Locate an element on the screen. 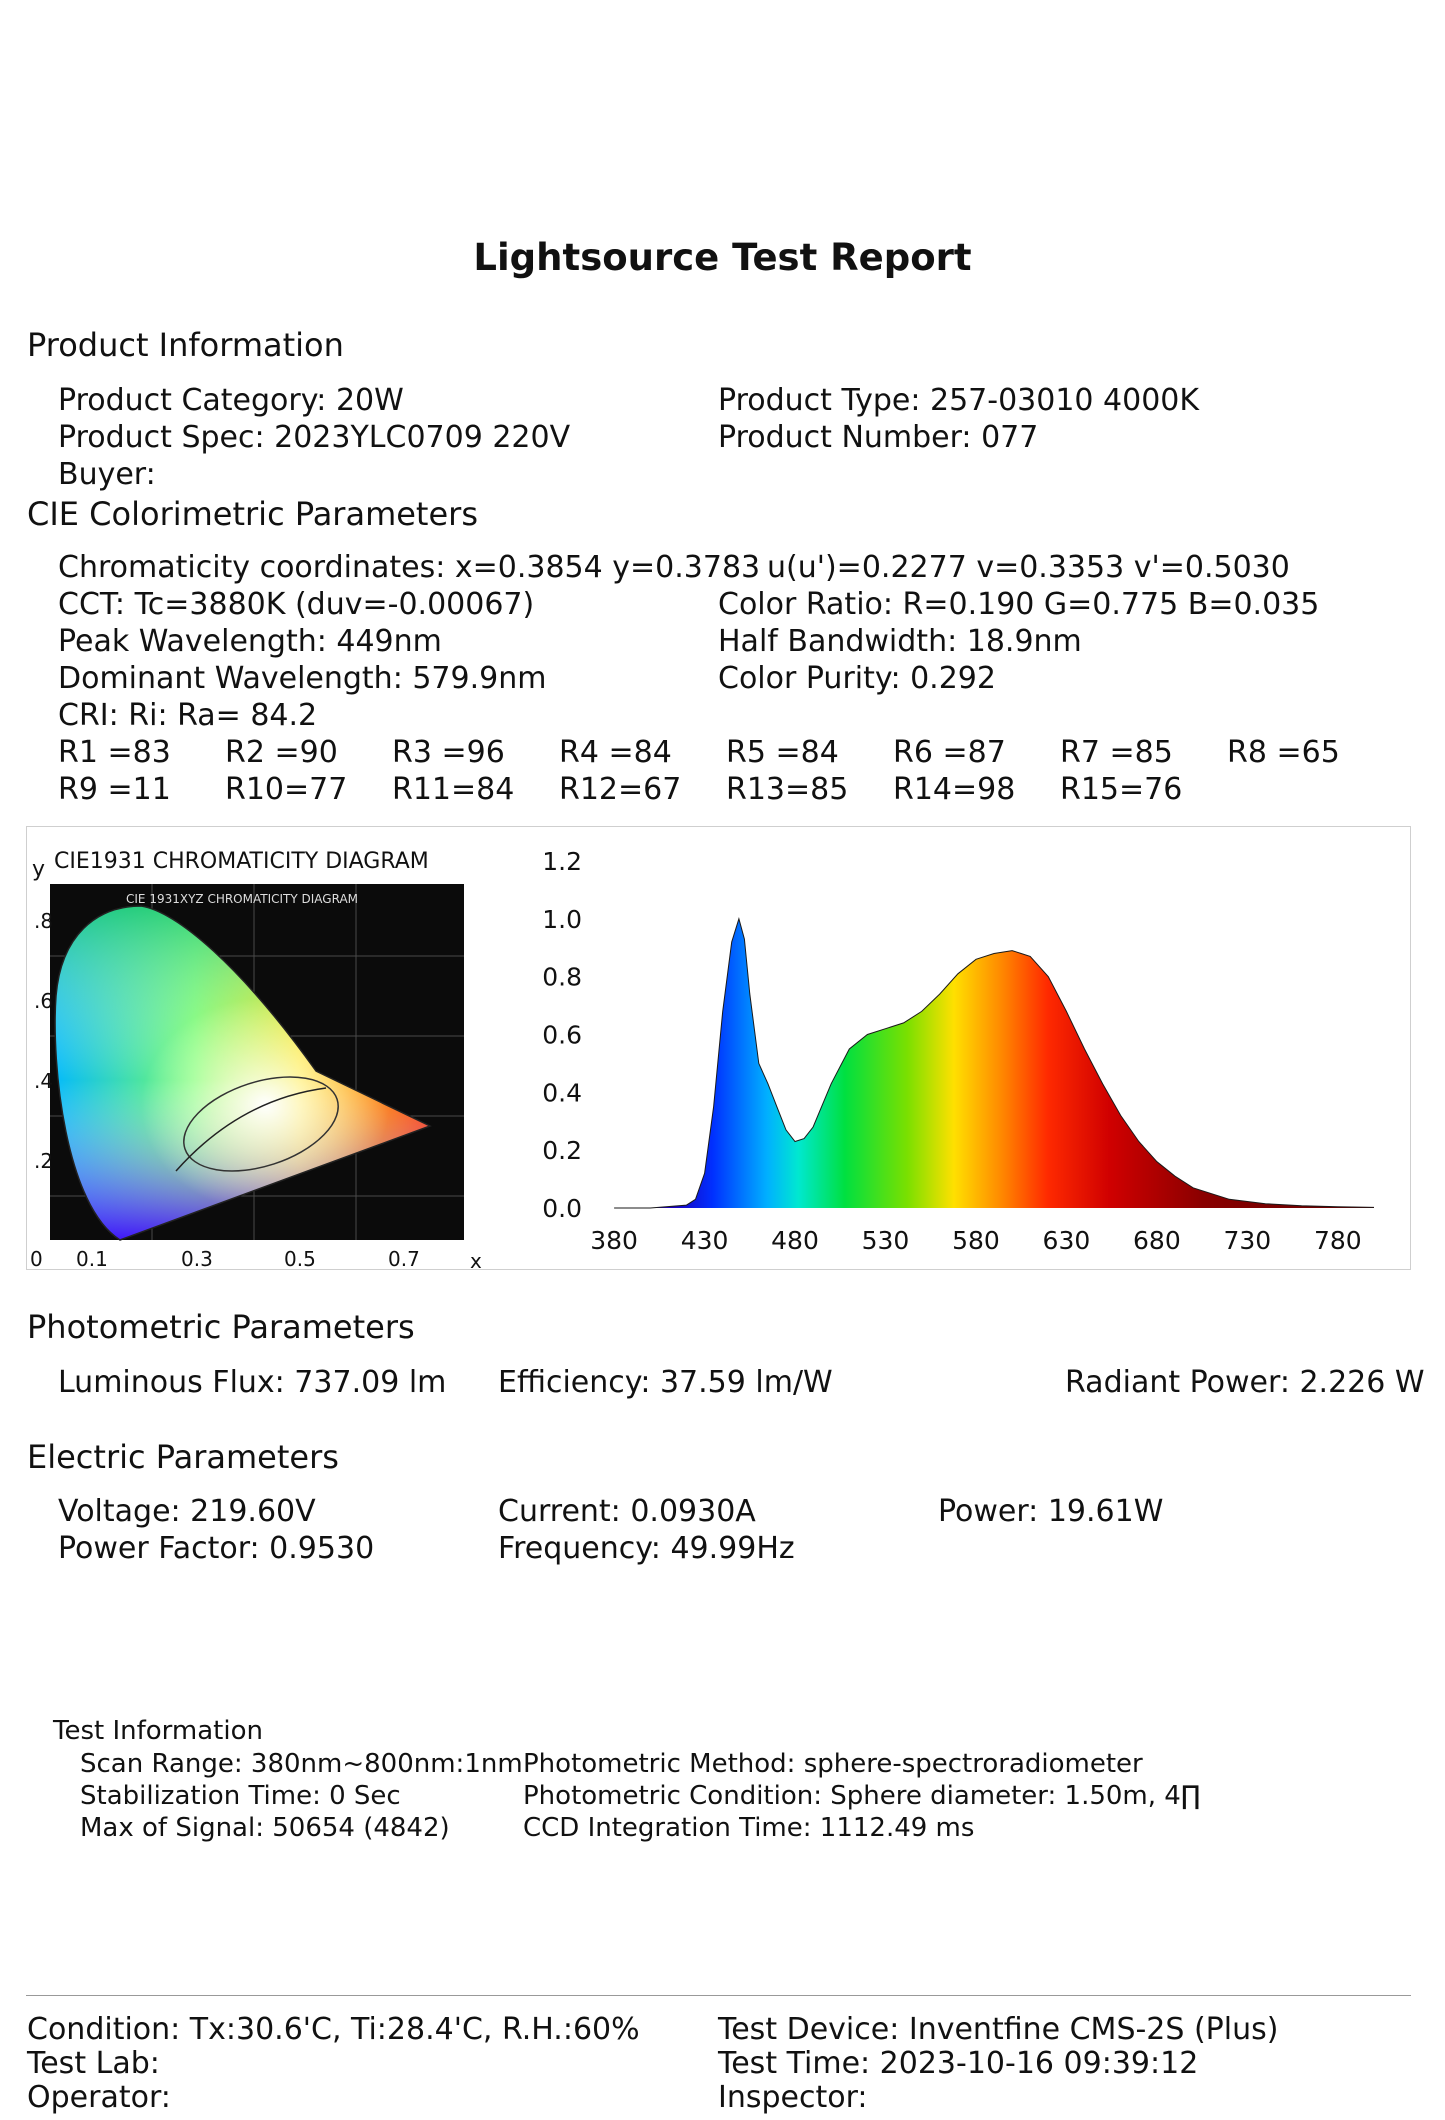  footer-divider is located at coordinates (718, 1995).